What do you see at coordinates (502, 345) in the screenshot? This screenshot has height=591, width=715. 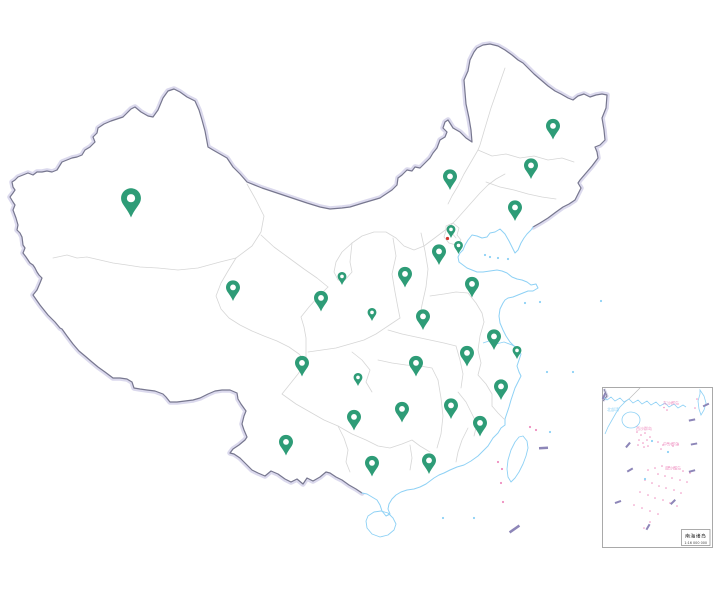 I see `yangtze-river` at bounding box center [502, 345].